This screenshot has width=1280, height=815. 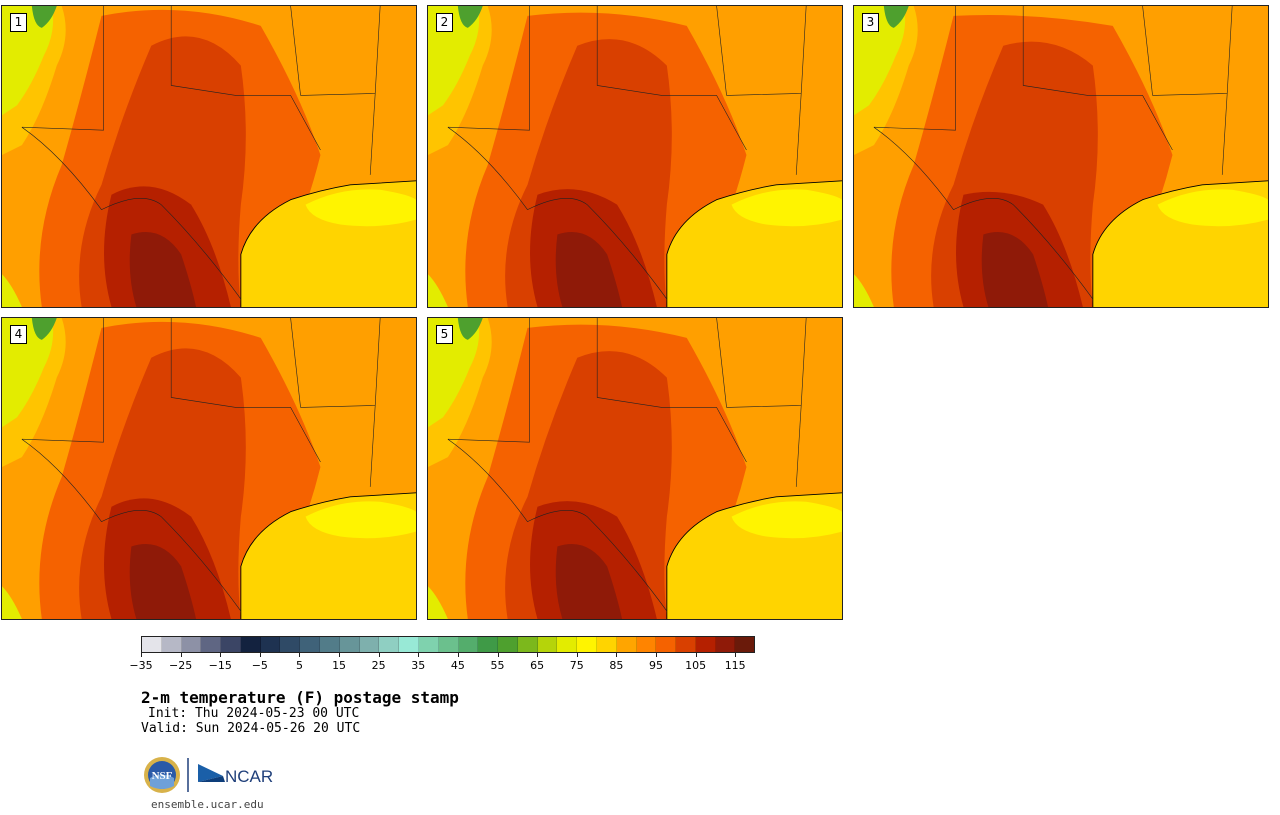 What do you see at coordinates (696, 665) in the screenshot?
I see `colorbar-tick-label: 105` at bounding box center [696, 665].